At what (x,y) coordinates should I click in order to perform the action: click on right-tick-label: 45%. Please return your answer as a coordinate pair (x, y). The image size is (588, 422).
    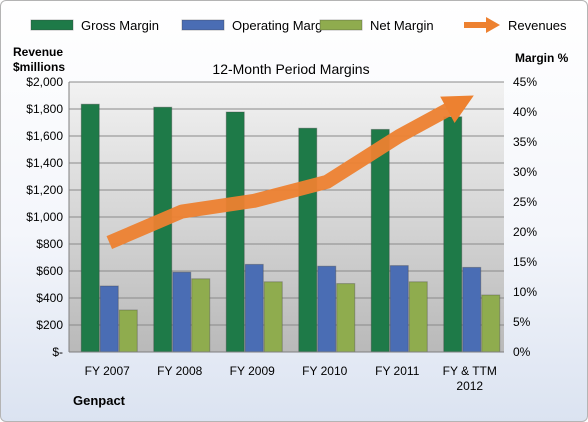
    Looking at the image, I should click on (525, 82).